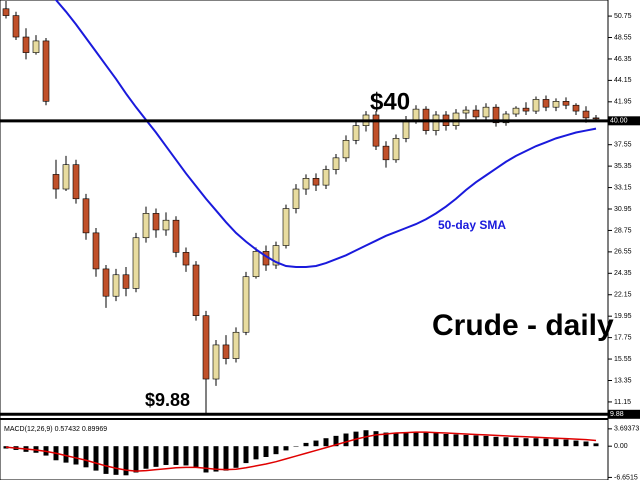 The image size is (640, 480). I want to click on y-tick-label: 35.35, so click(623, 166).